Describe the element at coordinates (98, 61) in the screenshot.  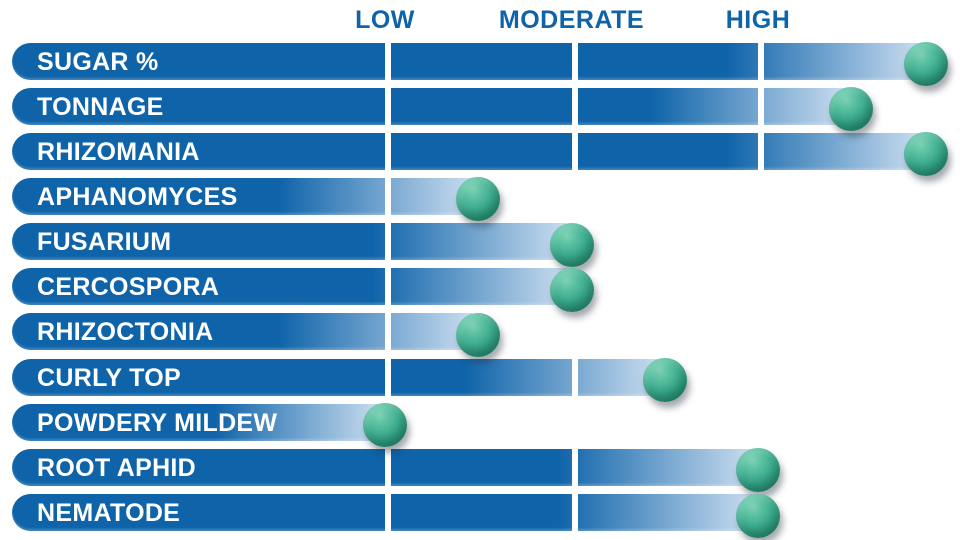
I see `trait-label: SUGAR %` at that location.